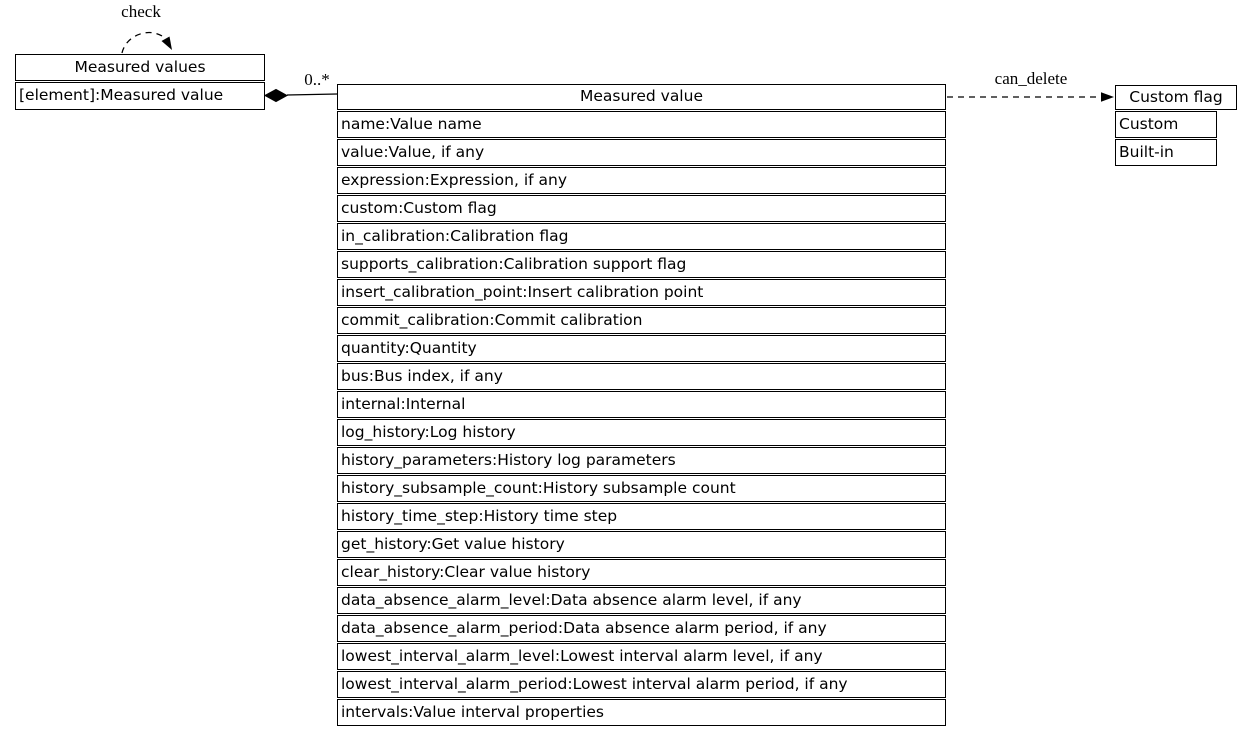 The width and height of the screenshot is (1253, 738). I want to click on attribute-row: get_history:Get value history, so click(641, 544).